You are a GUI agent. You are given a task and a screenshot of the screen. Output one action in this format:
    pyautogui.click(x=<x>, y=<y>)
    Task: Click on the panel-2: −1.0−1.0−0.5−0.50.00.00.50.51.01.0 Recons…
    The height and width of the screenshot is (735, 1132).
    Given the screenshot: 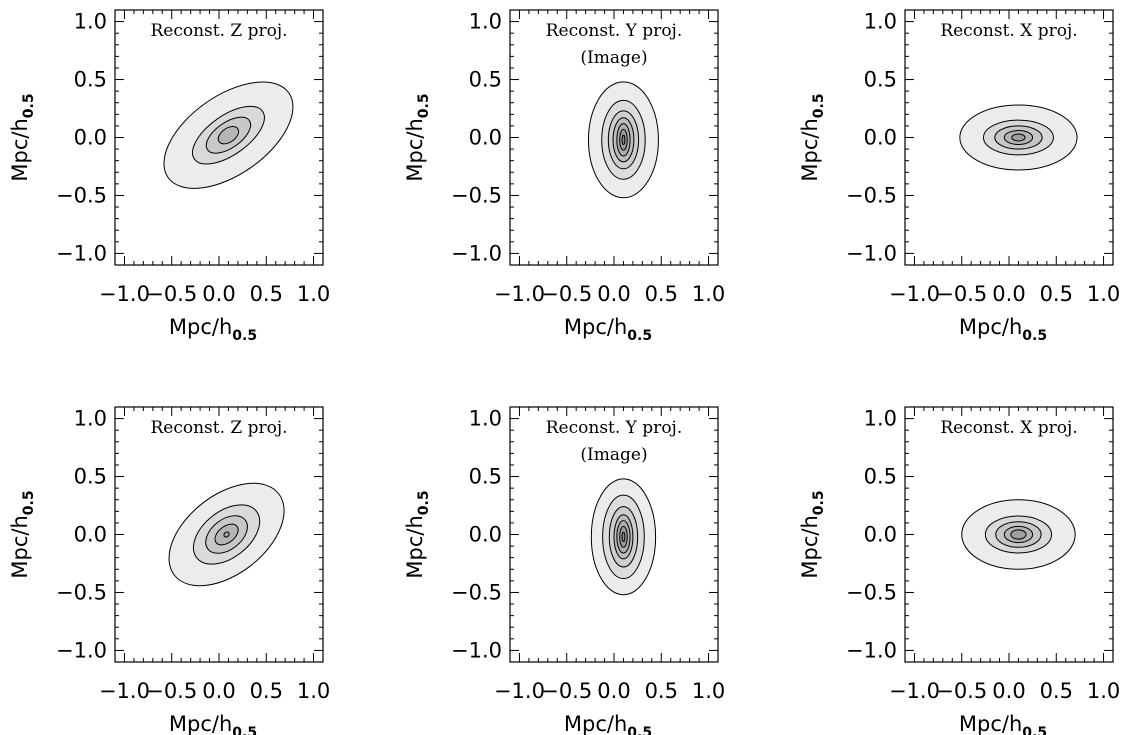 What is the action you would take?
    pyautogui.click(x=564, y=176)
    